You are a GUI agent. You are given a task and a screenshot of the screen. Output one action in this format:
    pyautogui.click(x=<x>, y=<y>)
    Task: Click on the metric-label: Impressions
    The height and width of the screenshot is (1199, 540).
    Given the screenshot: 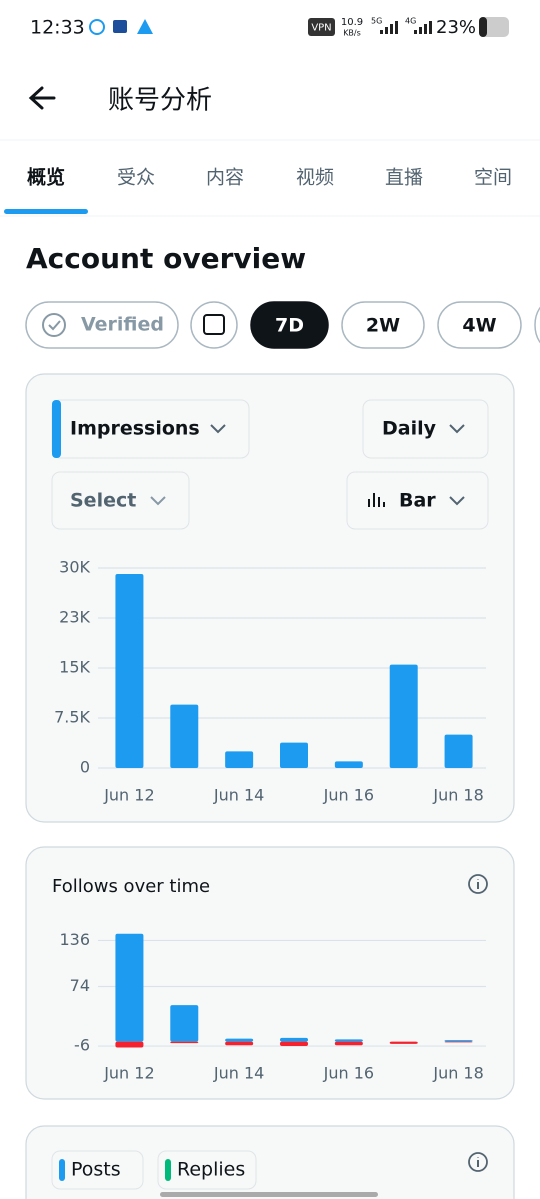 What is the action you would take?
    pyautogui.click(x=135, y=429)
    